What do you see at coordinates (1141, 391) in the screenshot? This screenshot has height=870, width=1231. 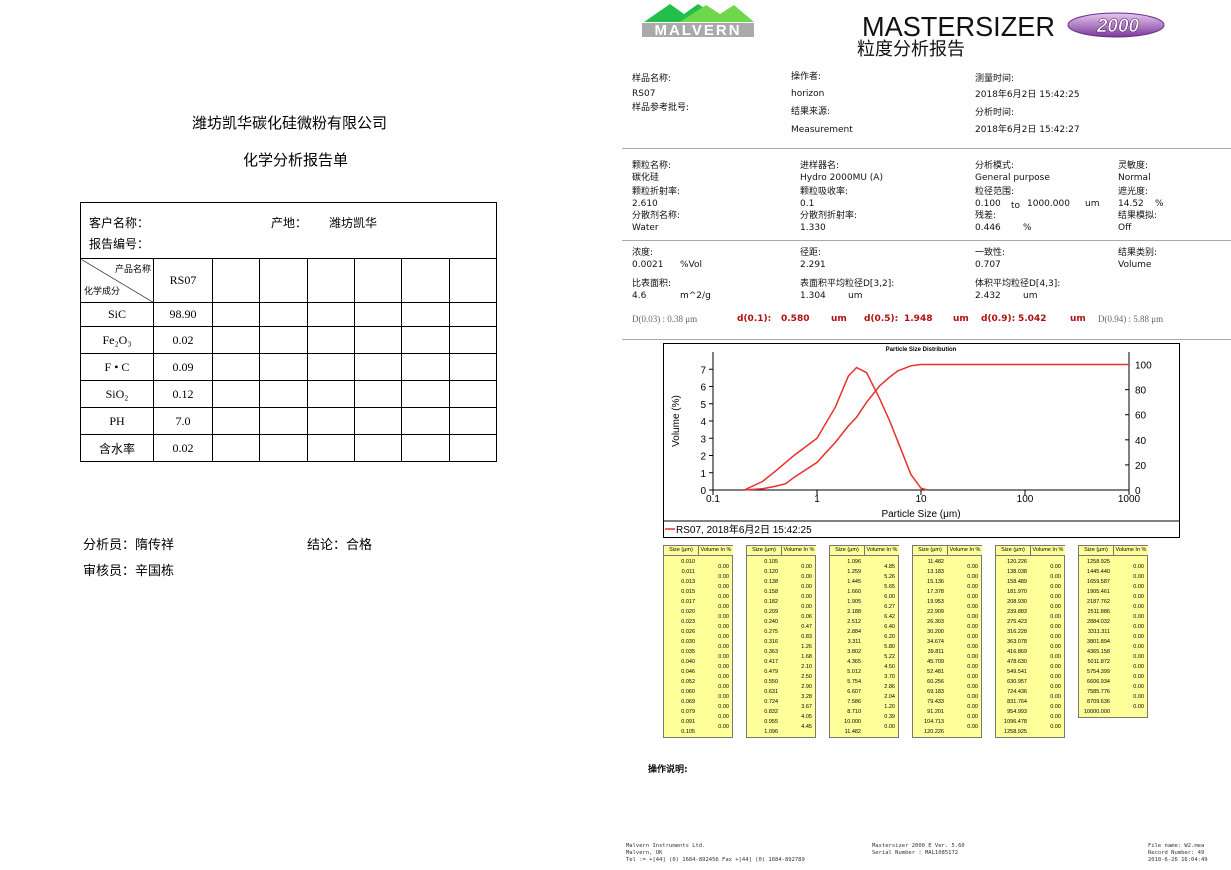 I see `y2-tick-label: 80` at bounding box center [1141, 391].